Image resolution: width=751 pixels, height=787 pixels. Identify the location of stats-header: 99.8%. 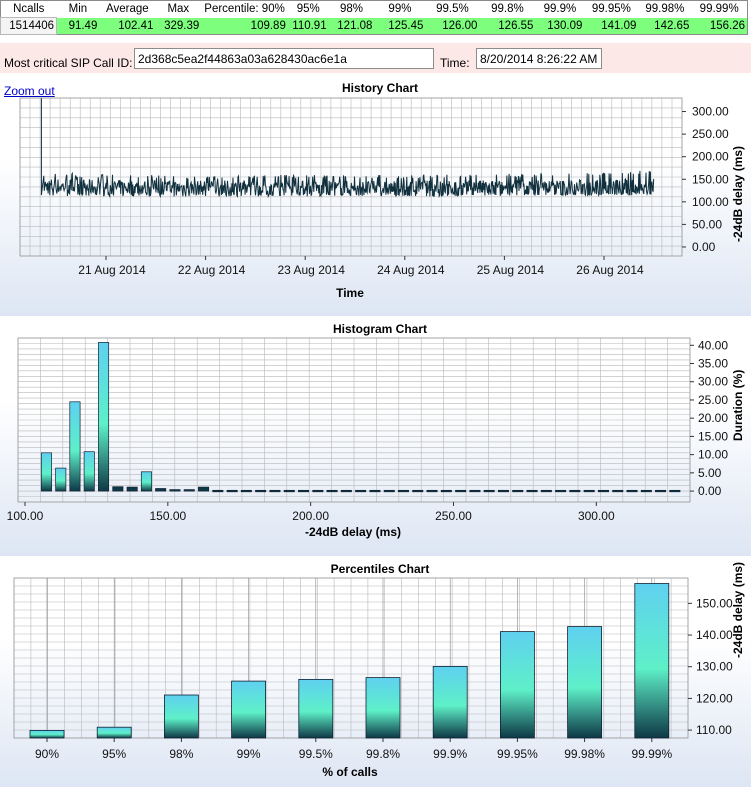
(507, 9).